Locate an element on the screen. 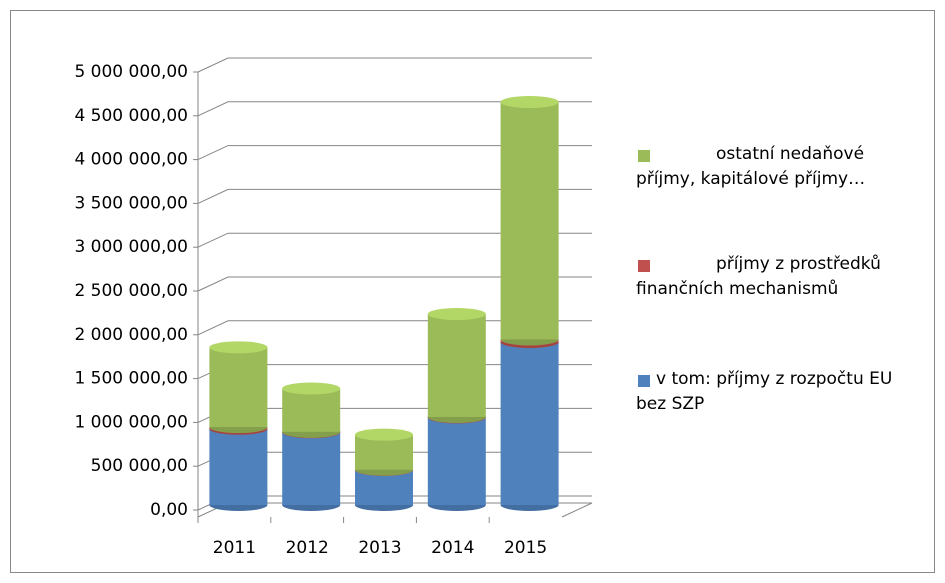  y-tick-label: 1 000 000,00 is located at coordinates (131, 422).